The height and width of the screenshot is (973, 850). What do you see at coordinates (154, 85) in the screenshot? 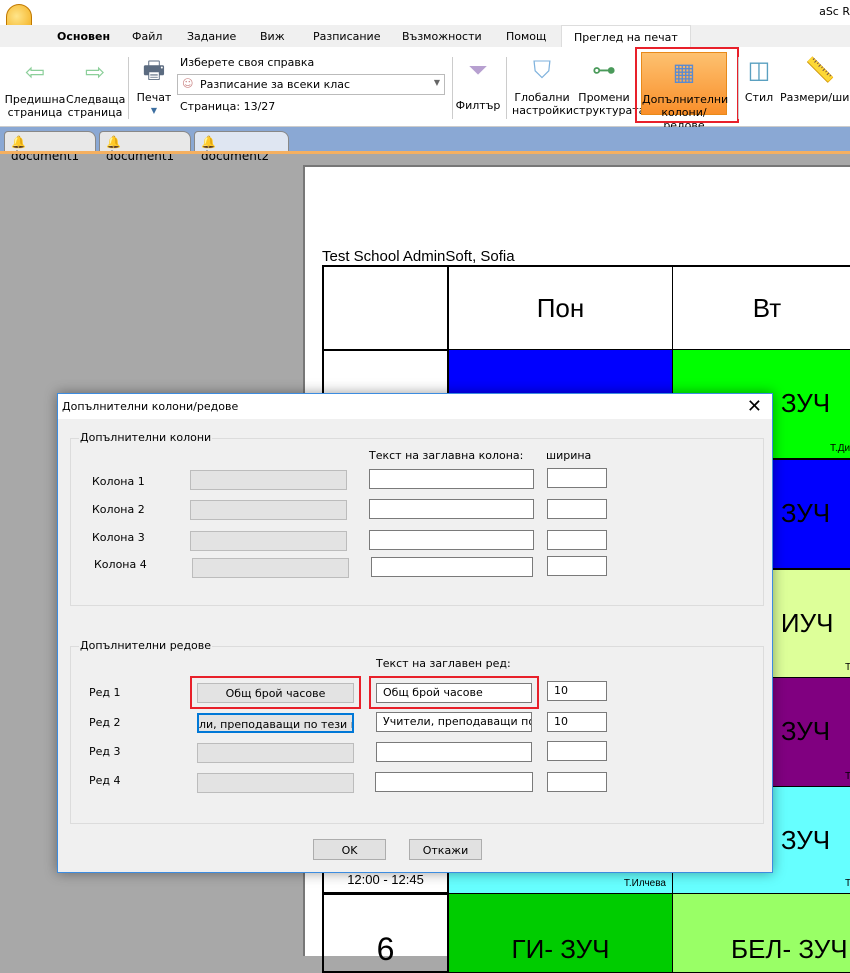
I see `print-button: 🖶 Печат ▼` at bounding box center [154, 85].